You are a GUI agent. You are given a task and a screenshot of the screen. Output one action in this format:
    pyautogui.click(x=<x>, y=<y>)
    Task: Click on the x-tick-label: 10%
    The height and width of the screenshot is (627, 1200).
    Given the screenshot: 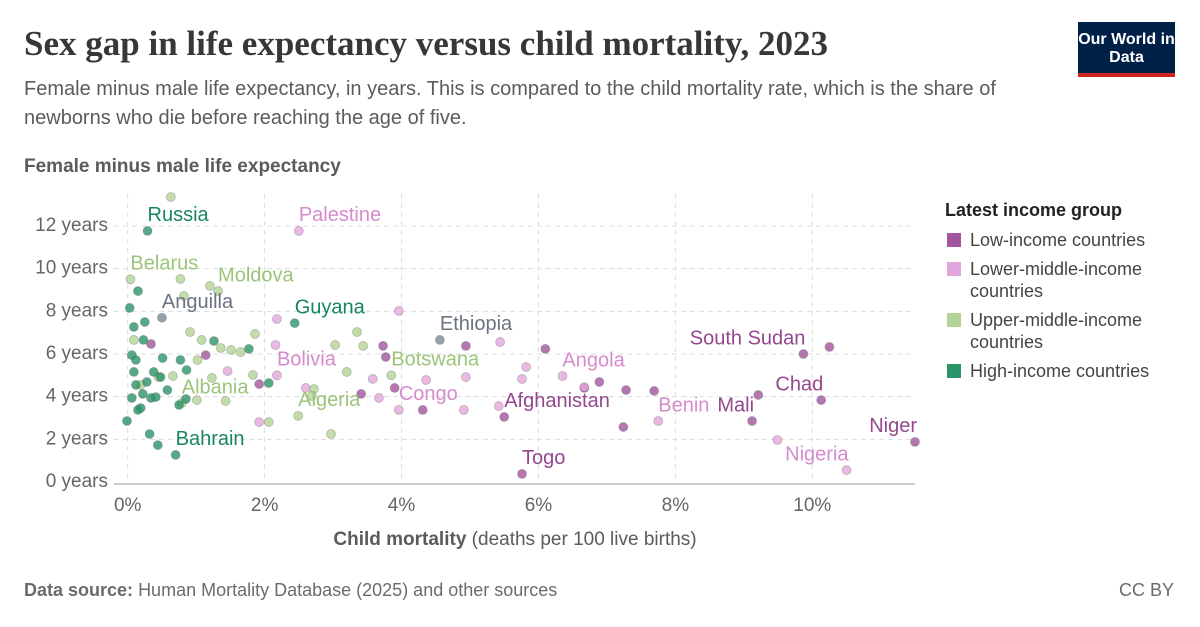 What is the action you would take?
    pyautogui.click(x=812, y=505)
    